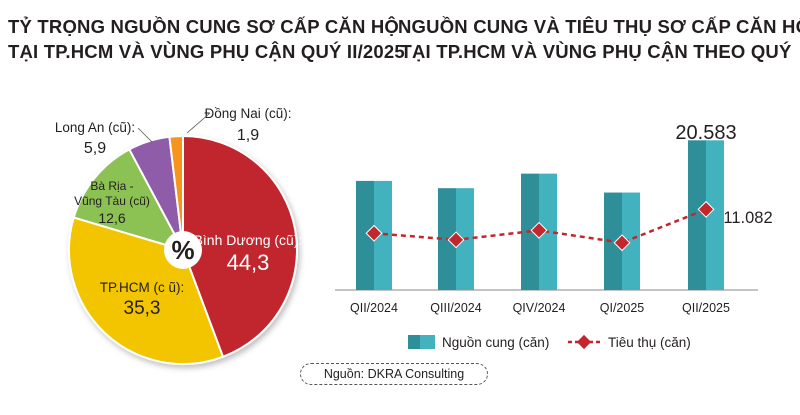 Image resolution: width=800 pixels, height=415 pixels. I want to click on slice-label-ba-ria-2: Vũng Tàu (cũ), so click(112, 201).